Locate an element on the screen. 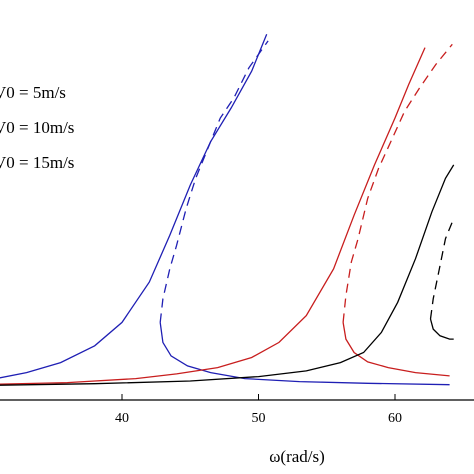 This screenshot has width=474, height=474. series-3-lower-branch is located at coordinates (441, 329).